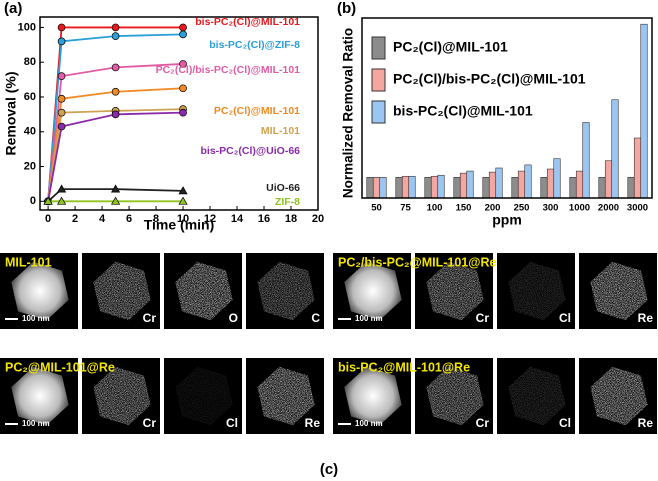 The image size is (658, 481). What do you see at coordinates (283, 188) in the screenshot?
I see `legend-label: UiO-66` at bounding box center [283, 188].